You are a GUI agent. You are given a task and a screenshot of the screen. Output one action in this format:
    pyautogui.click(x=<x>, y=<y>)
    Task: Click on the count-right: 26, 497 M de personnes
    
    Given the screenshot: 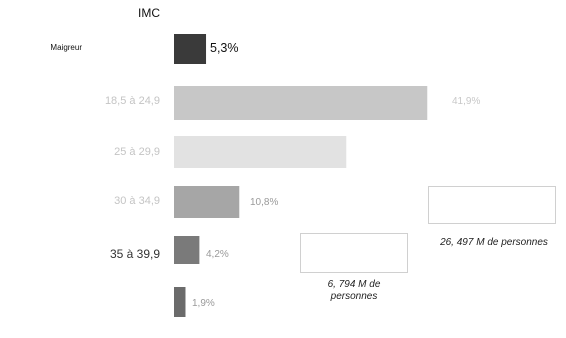 What is the action you would take?
    pyautogui.click(x=494, y=242)
    